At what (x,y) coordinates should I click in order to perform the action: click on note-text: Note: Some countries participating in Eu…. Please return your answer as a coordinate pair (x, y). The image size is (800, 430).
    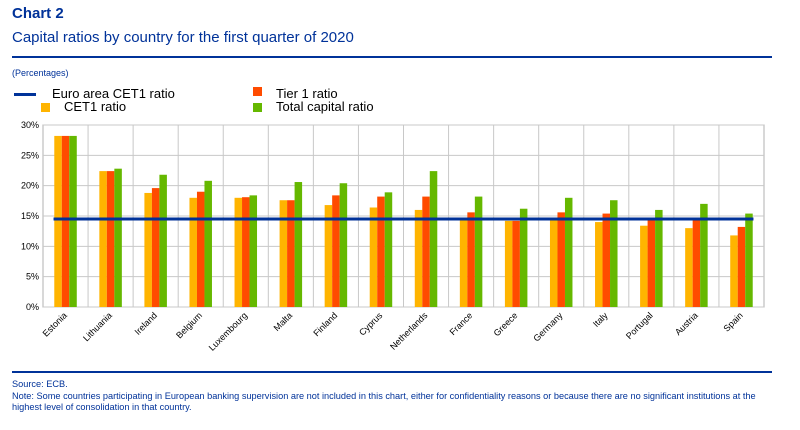
    Looking at the image, I should click on (384, 401).